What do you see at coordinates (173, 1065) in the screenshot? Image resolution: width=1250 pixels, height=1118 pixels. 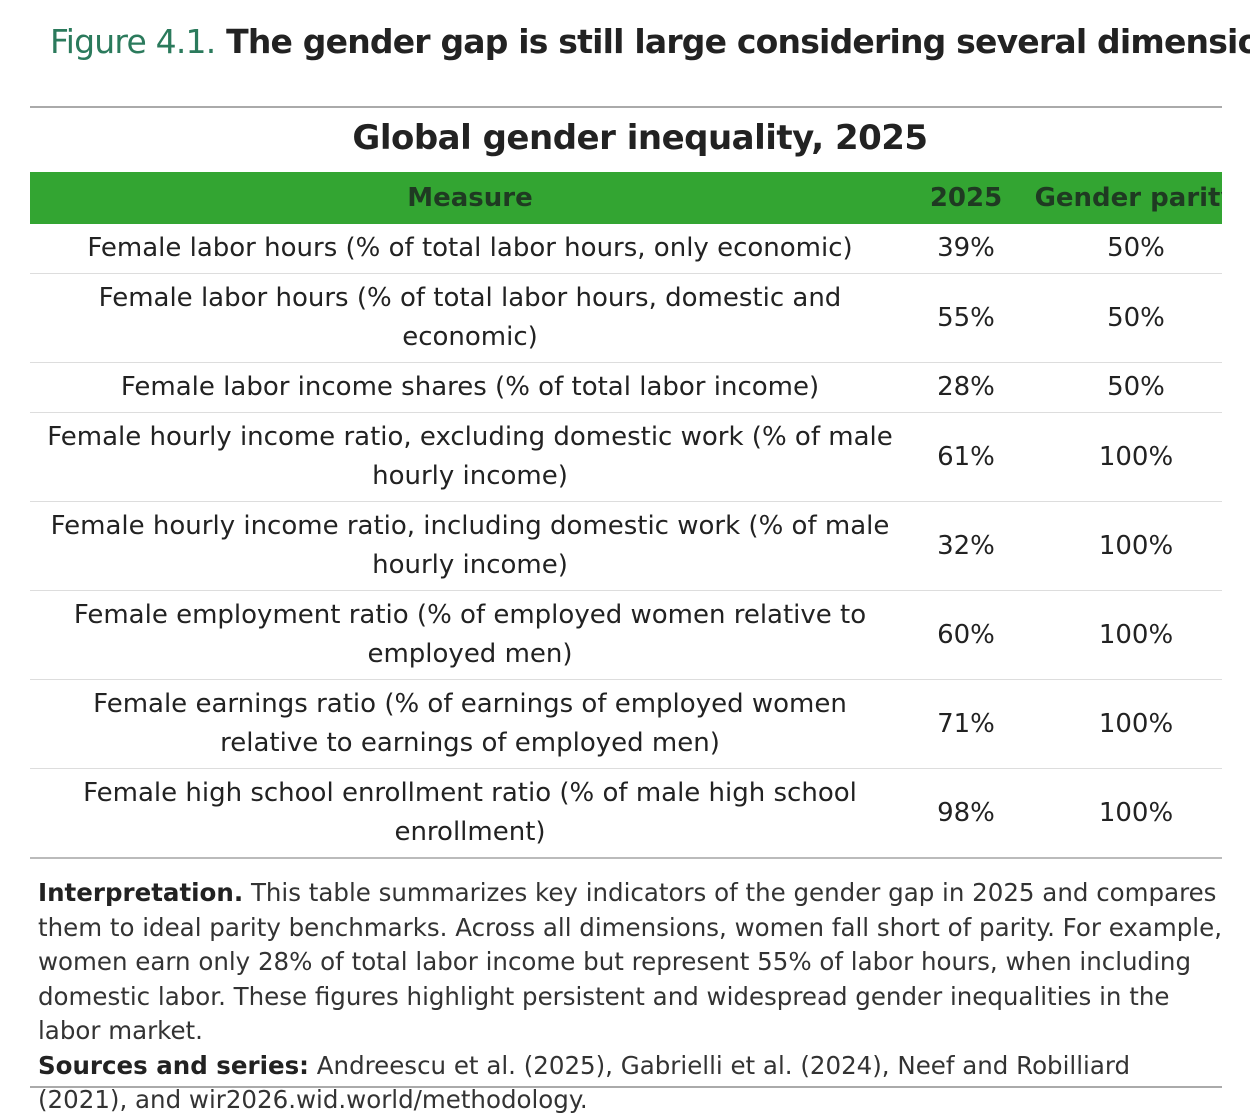 I see `sources-label: Sources and series:` at bounding box center [173, 1065].